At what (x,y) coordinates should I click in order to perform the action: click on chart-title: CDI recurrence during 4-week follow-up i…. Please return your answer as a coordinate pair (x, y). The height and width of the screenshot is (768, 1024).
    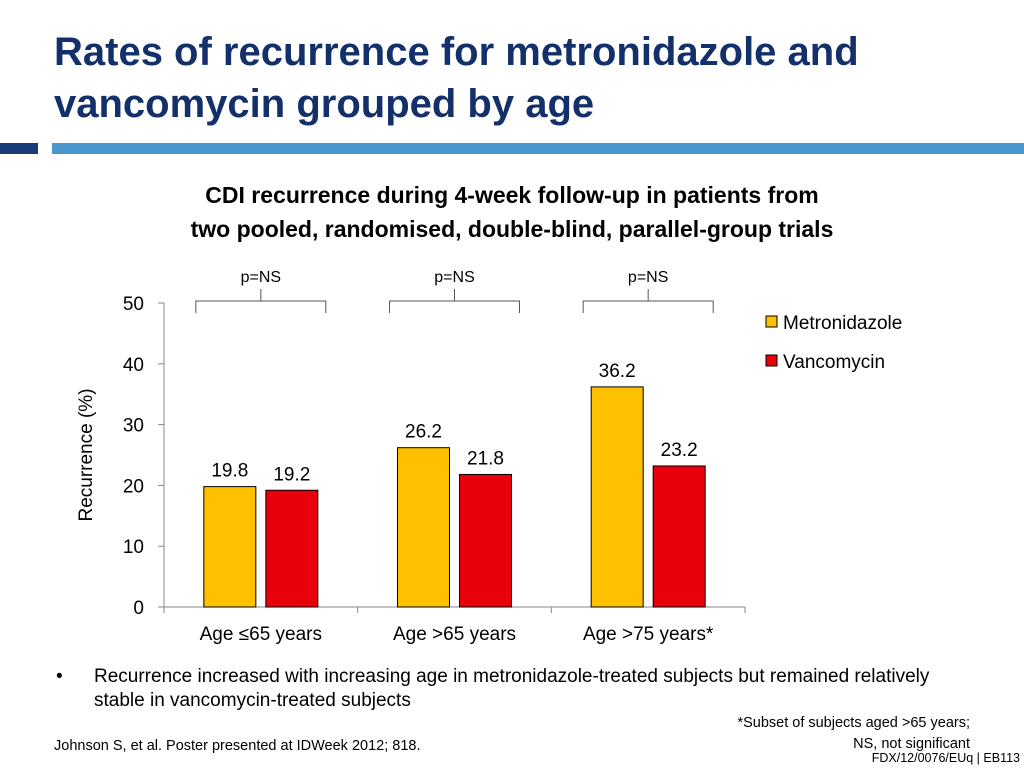
    Looking at the image, I should click on (512, 212).